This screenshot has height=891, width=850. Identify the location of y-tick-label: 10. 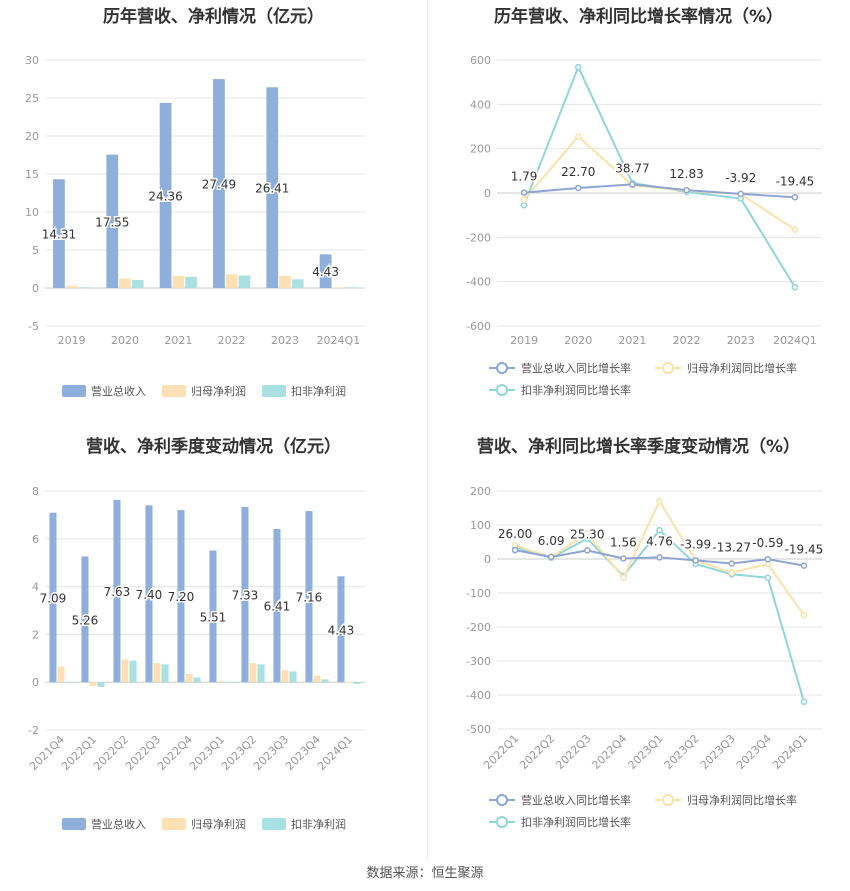
(32, 212).